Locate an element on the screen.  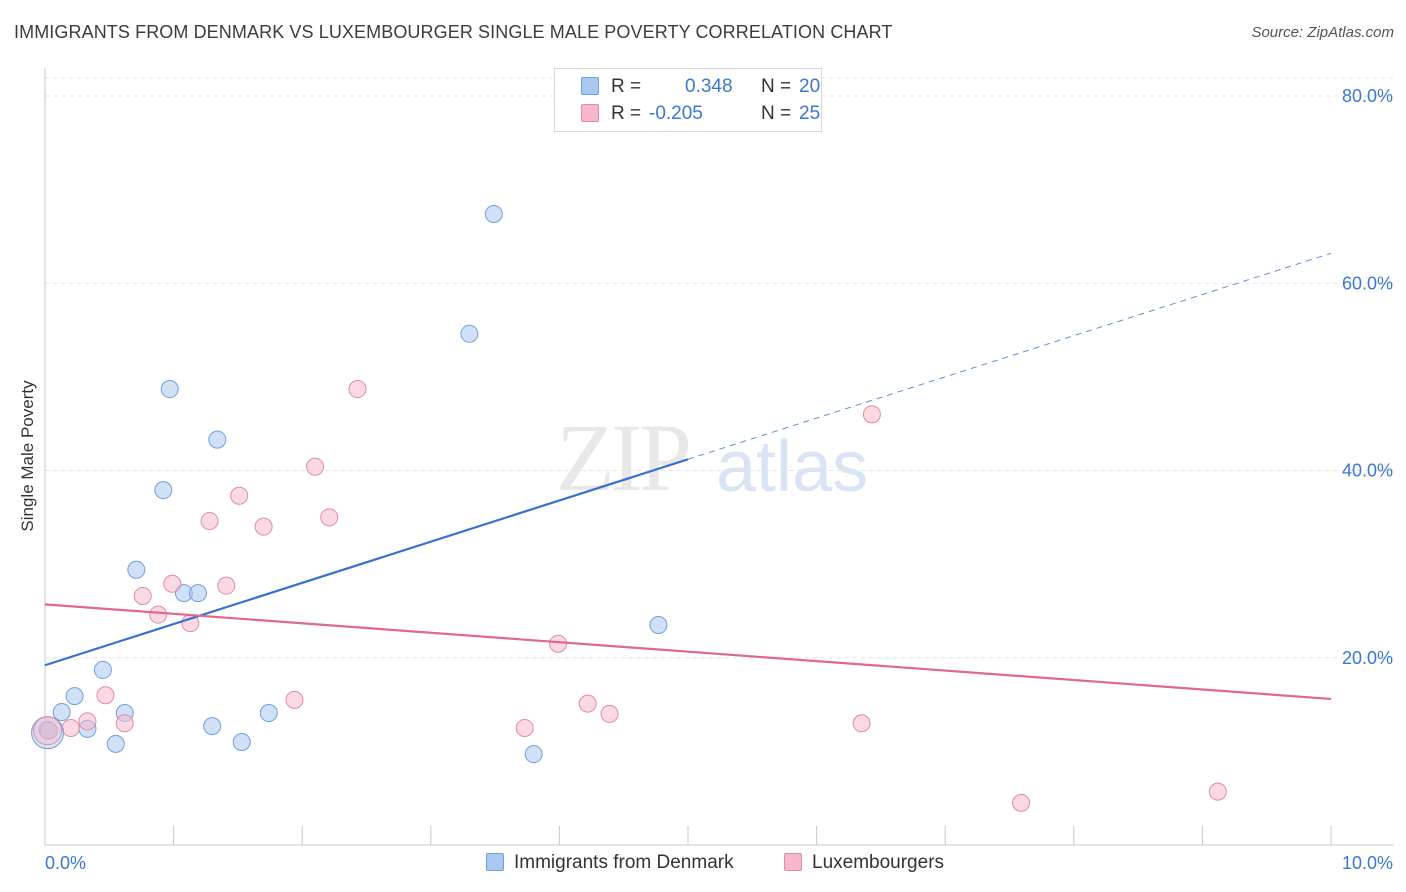
trend-line-denmark is located at coordinates (366, 562).